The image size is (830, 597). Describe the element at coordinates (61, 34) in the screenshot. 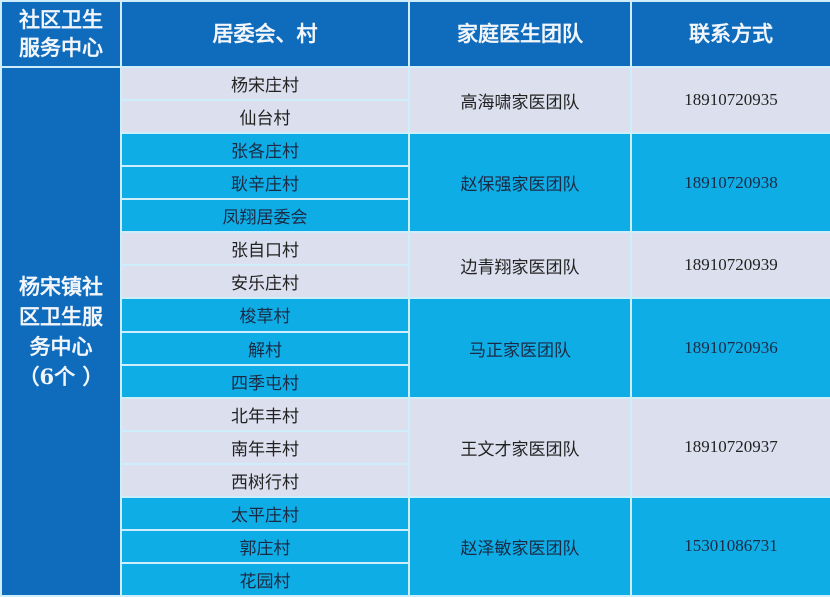

I see `header-center: 社区卫生 服务中心` at that location.